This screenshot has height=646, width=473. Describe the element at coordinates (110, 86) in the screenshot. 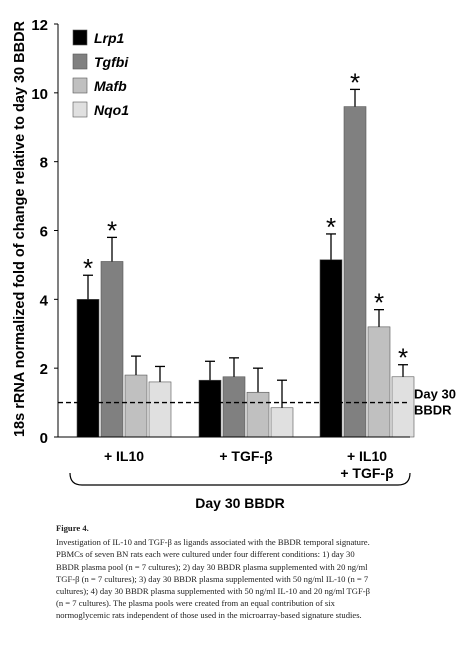

I see `legend-label: Mafb` at that location.